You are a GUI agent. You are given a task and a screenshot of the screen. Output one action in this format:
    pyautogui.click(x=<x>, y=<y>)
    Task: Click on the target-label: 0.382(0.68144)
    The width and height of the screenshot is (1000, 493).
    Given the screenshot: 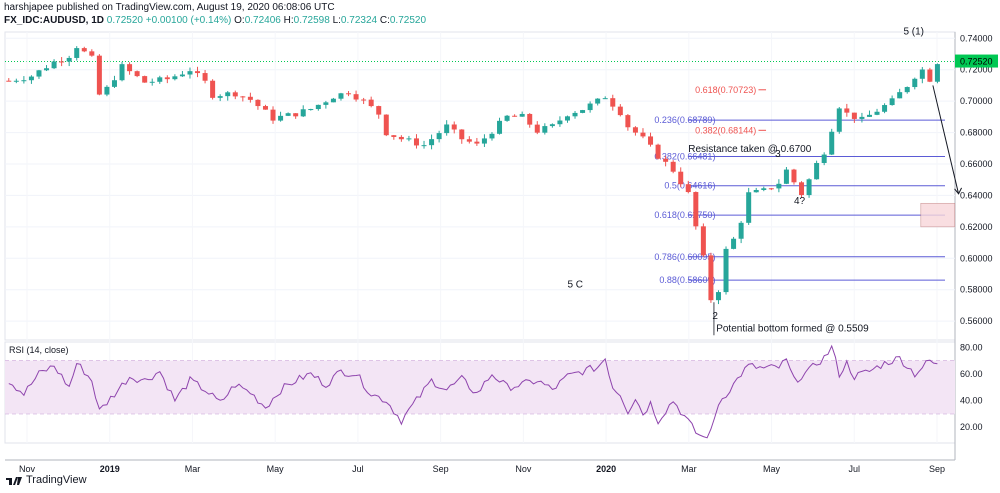 What is the action you would take?
    pyautogui.click(x=725, y=130)
    